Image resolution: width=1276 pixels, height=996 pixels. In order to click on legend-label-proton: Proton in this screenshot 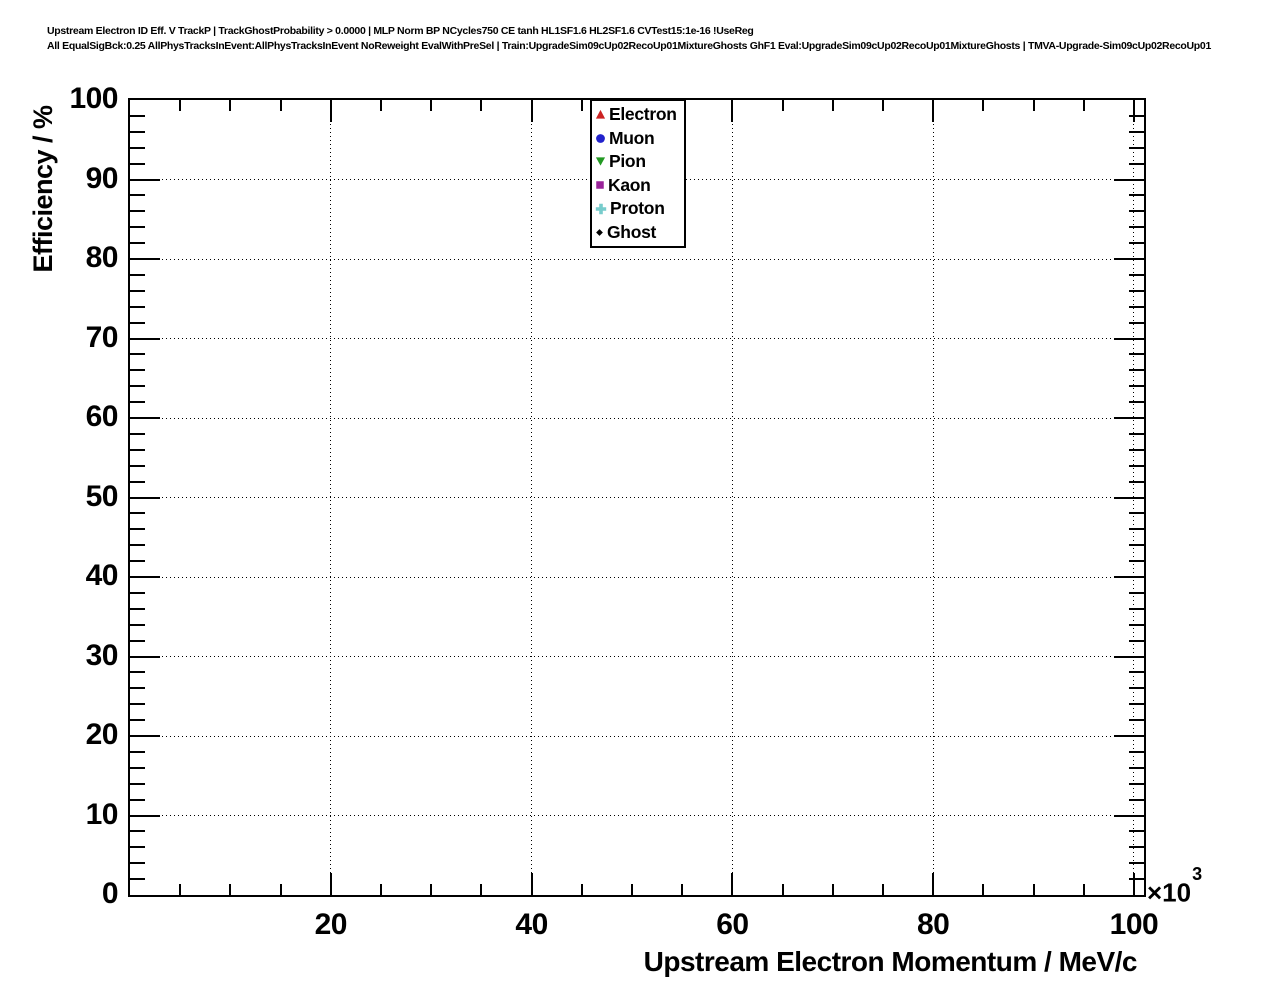, I will do `click(637, 208)`.